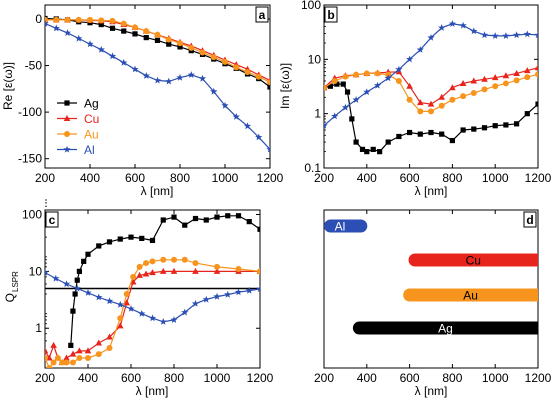 This screenshot has width=553, height=400. What do you see at coordinates (91, 104) in the screenshot?
I see `legend-label-ag: Ag` at bounding box center [91, 104].